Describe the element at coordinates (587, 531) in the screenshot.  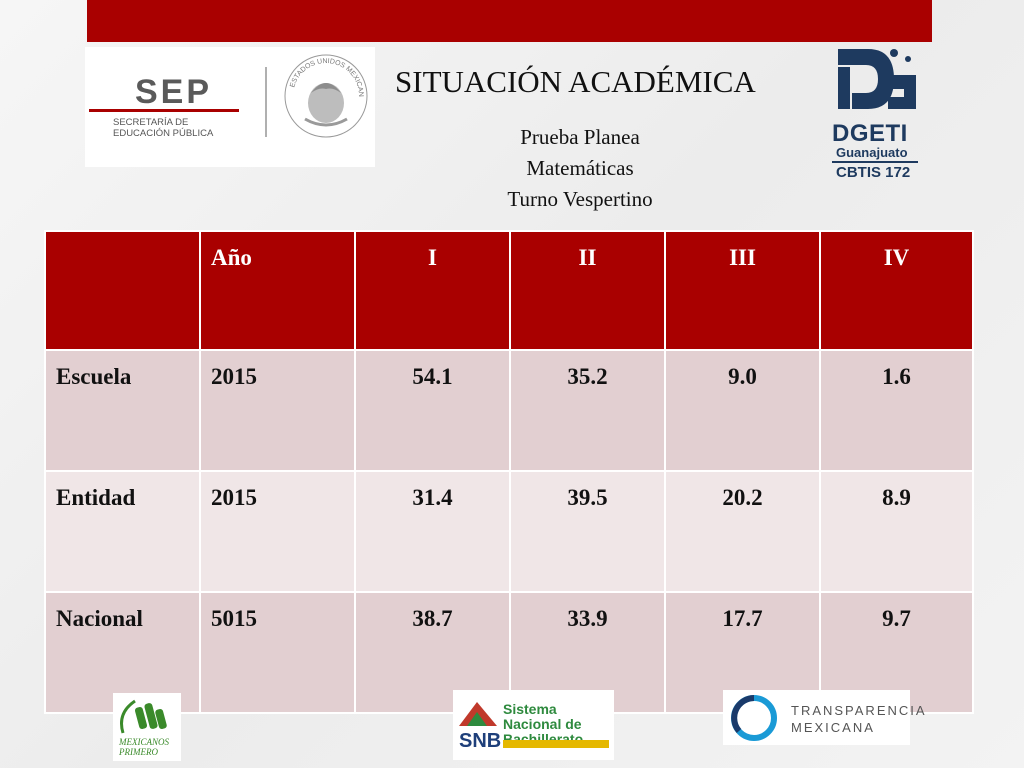
I see `table-cell: 39.5` at that location.